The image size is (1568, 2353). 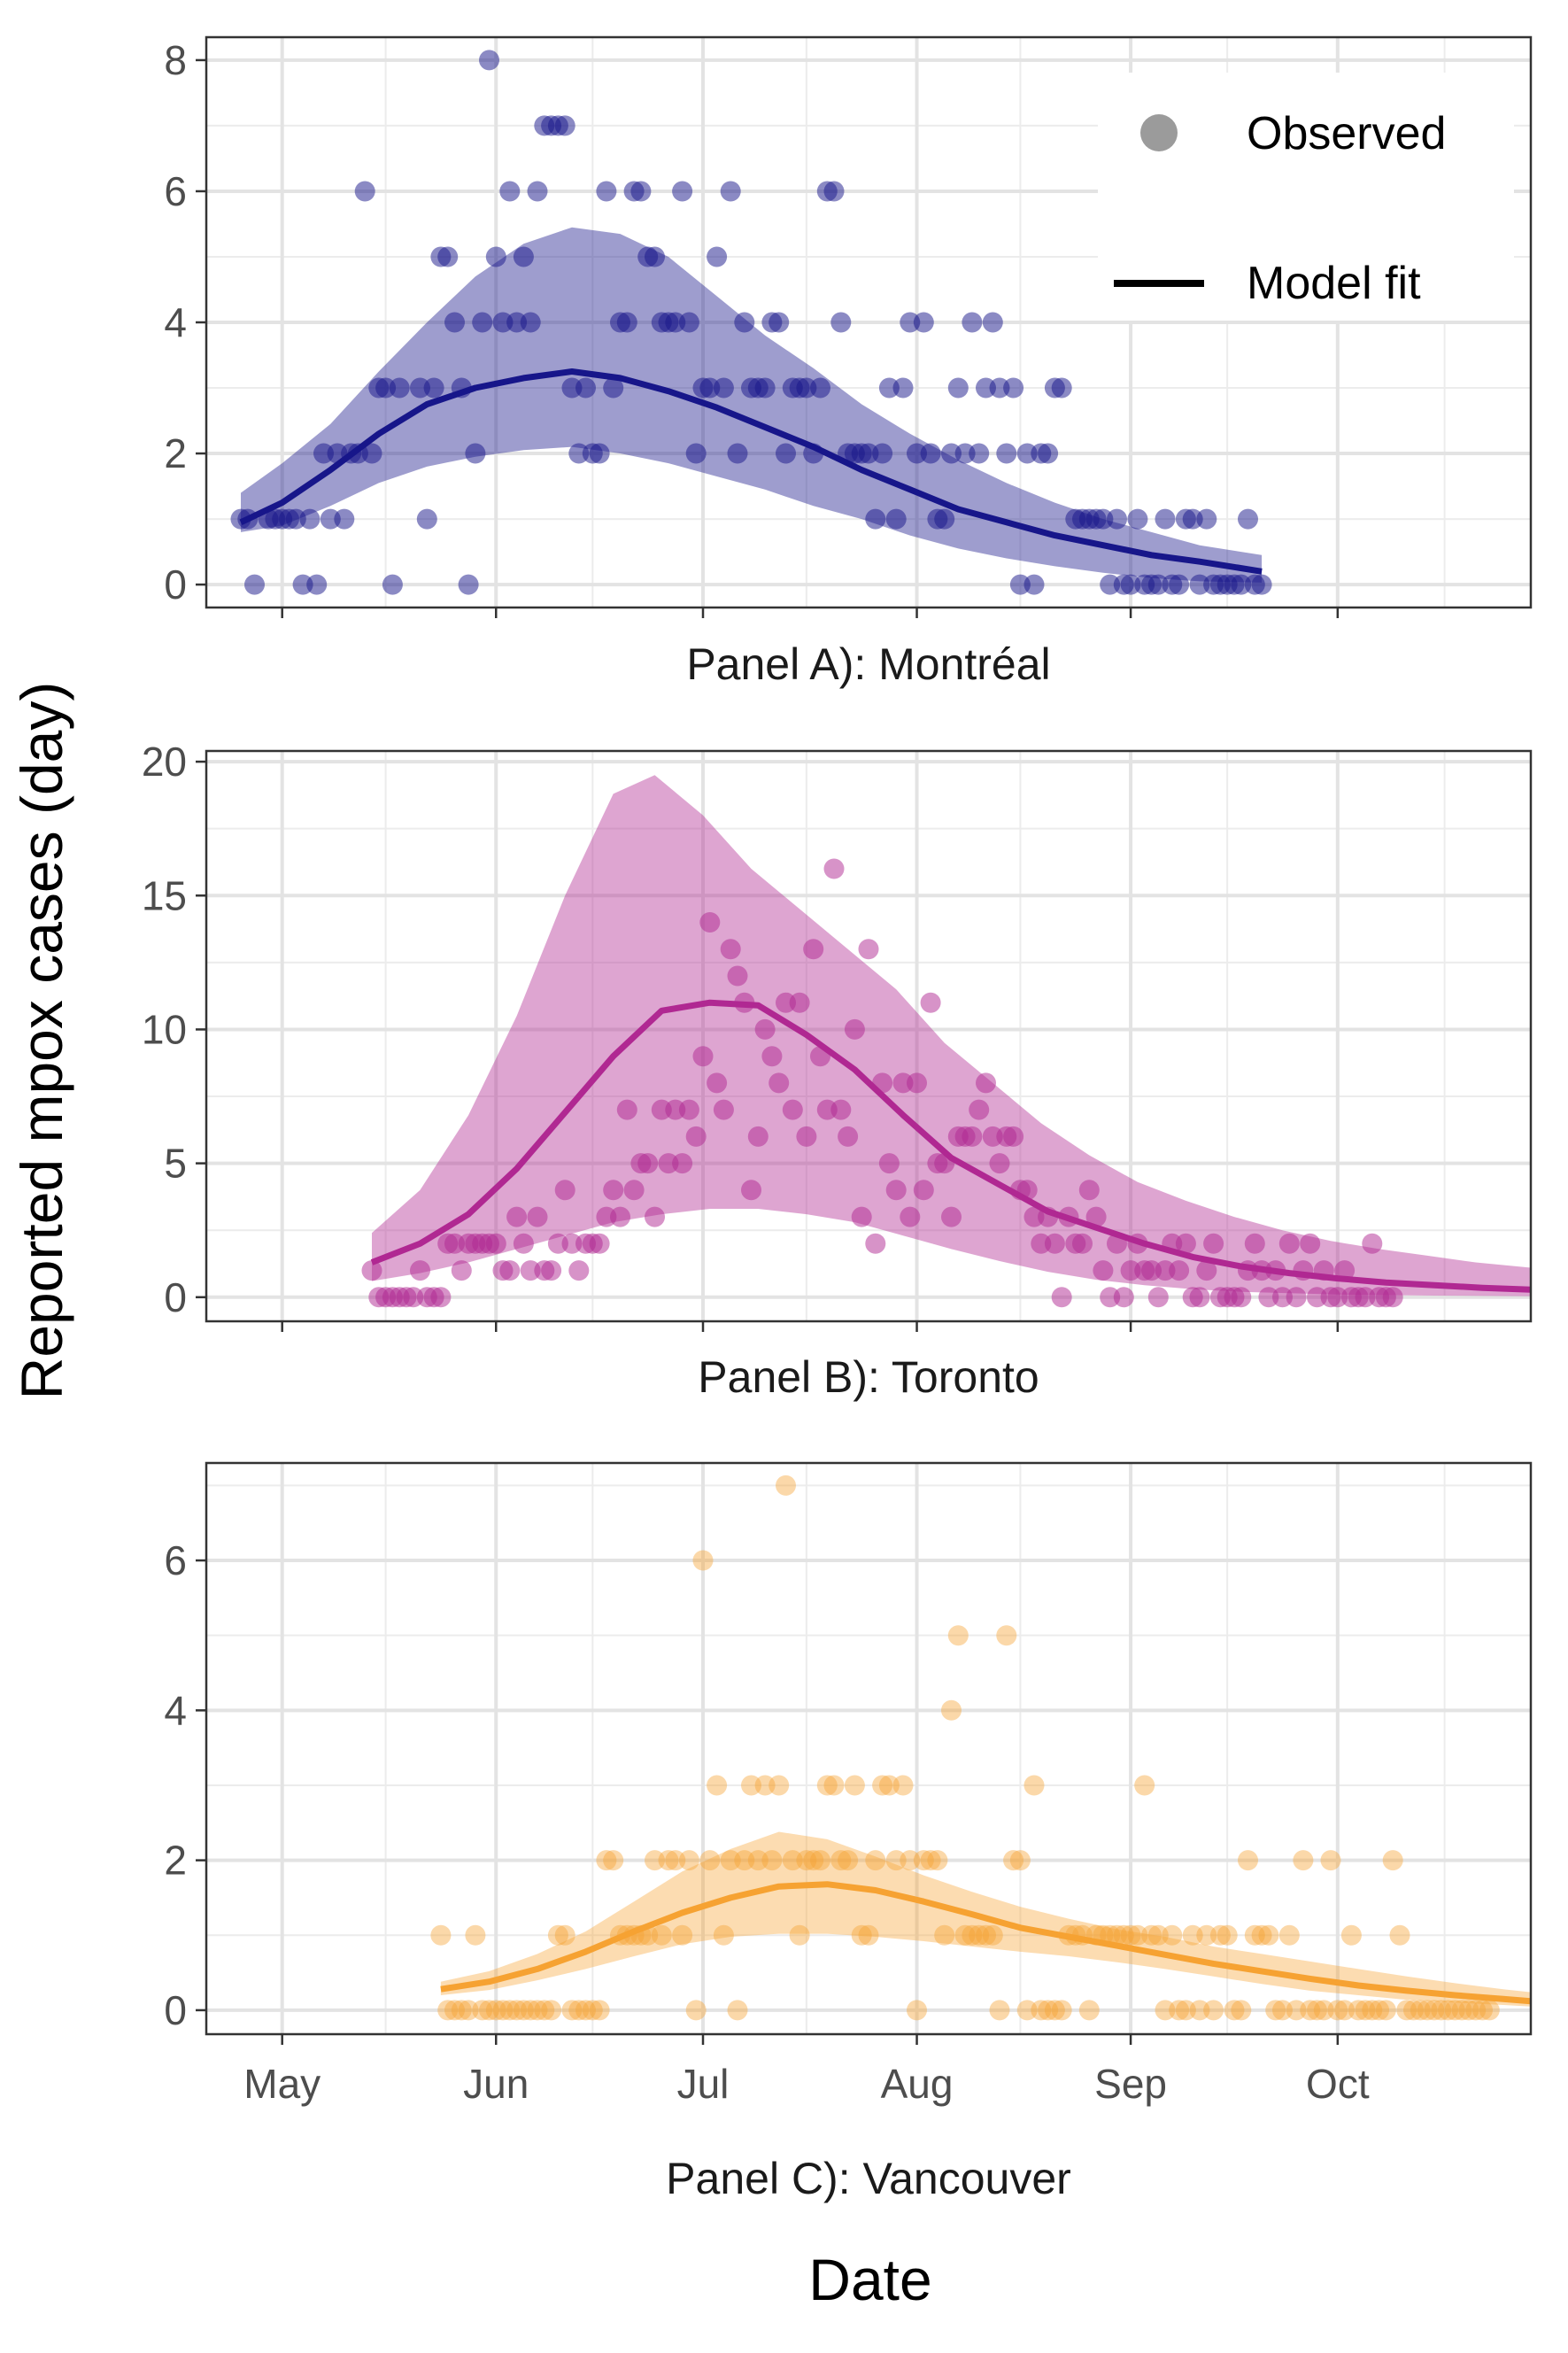 I want to click on x-tick-label: Jul, so click(x=704, y=2084).